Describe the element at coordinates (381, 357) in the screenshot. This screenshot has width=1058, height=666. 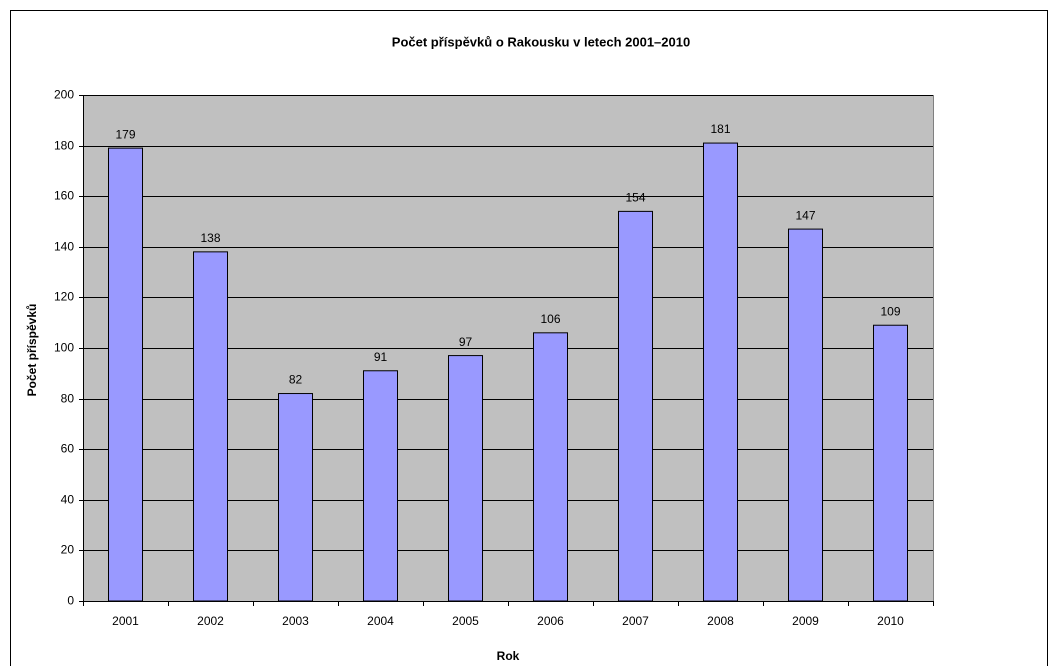
I see `data-label: 91` at that location.